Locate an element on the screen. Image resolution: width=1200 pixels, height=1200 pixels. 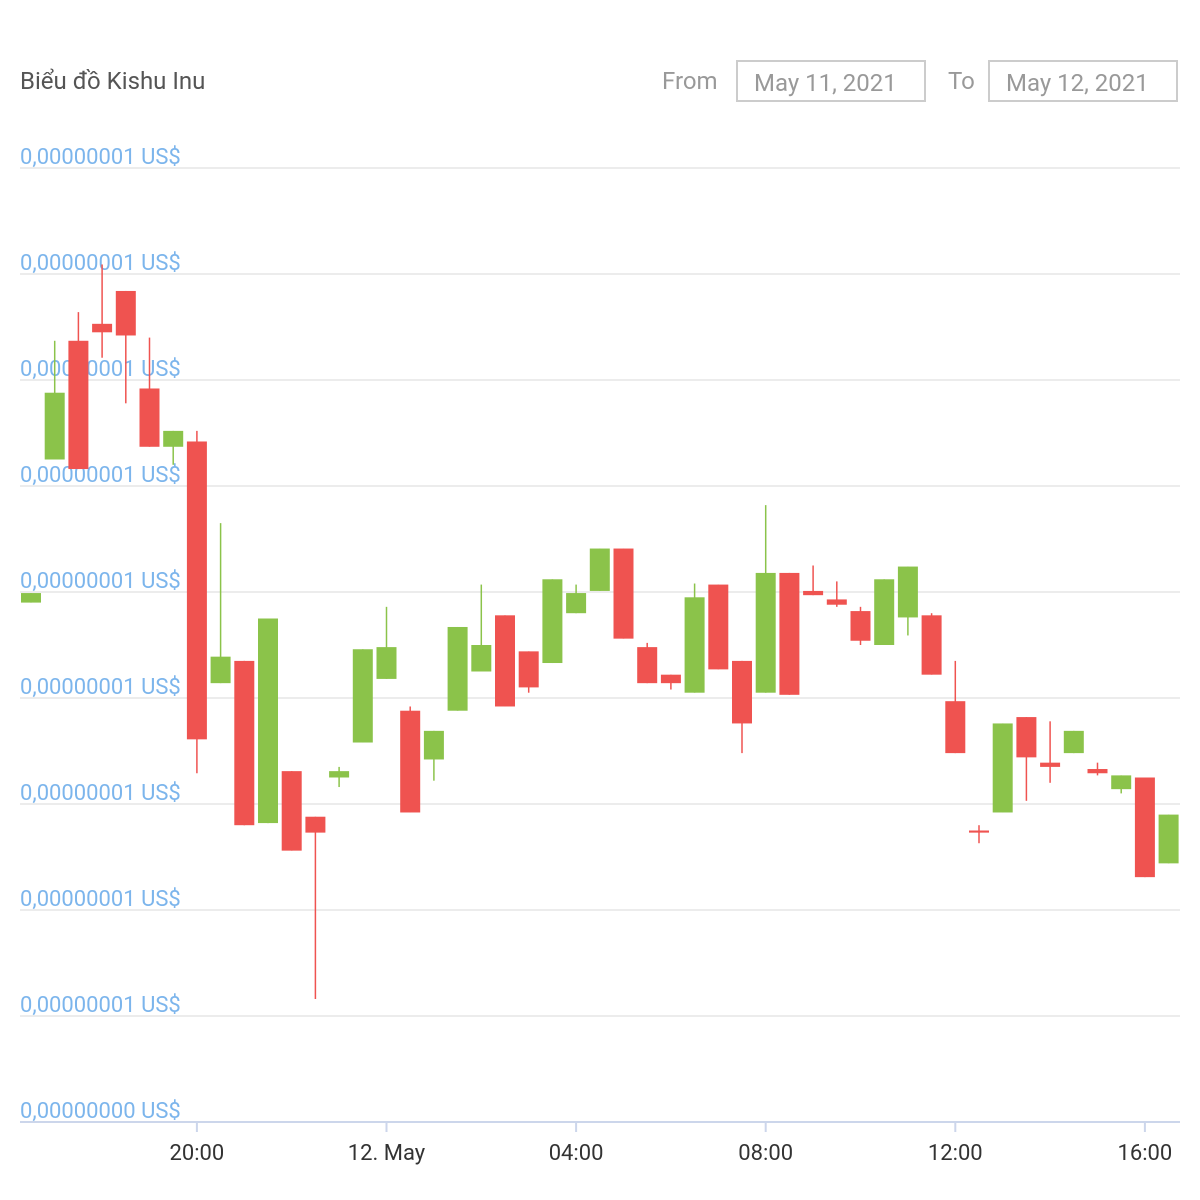
x-tick-label: 08:00 is located at coordinates (765, 1153).